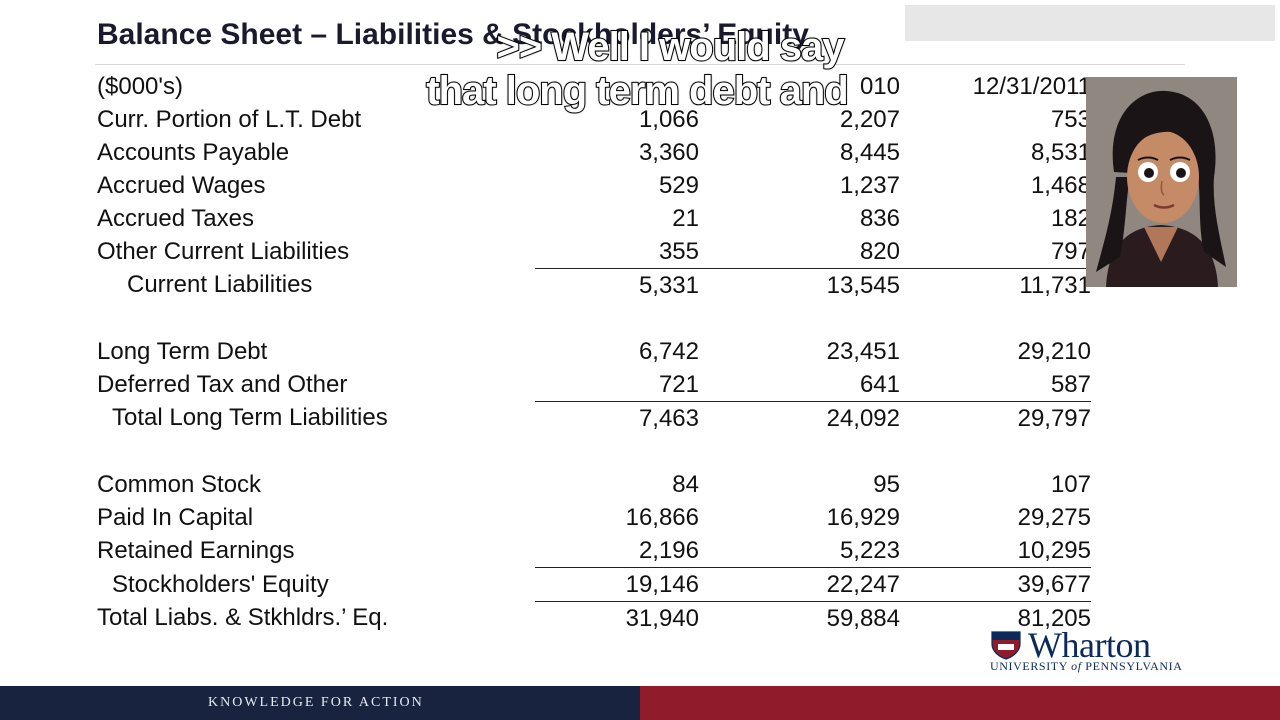 The height and width of the screenshot is (720, 1280). What do you see at coordinates (995, 584) in the screenshot?
I see `cell-value: 39,677` at bounding box center [995, 584].